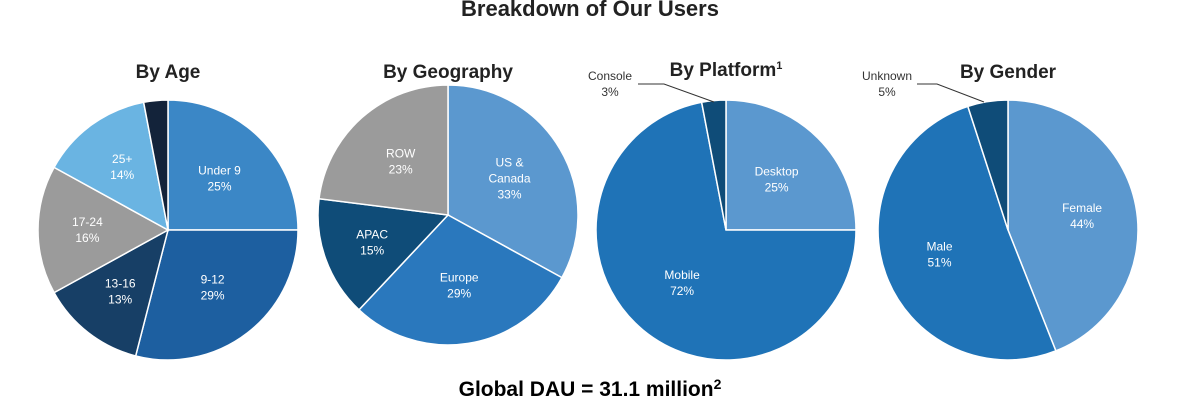  I want to click on slice-label: Canada, so click(509, 179).